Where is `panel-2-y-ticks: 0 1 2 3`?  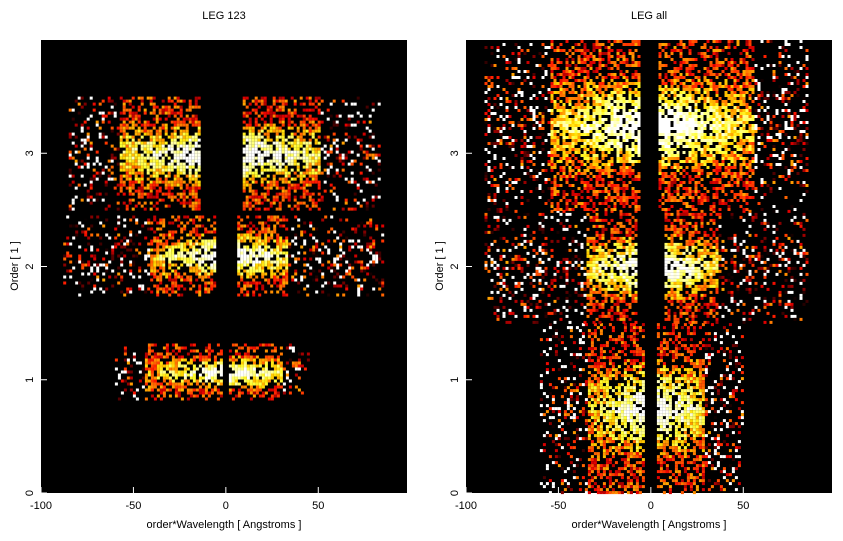 panel-2-y-ticks: 0 1 2 3 is located at coordinates (460, 323).